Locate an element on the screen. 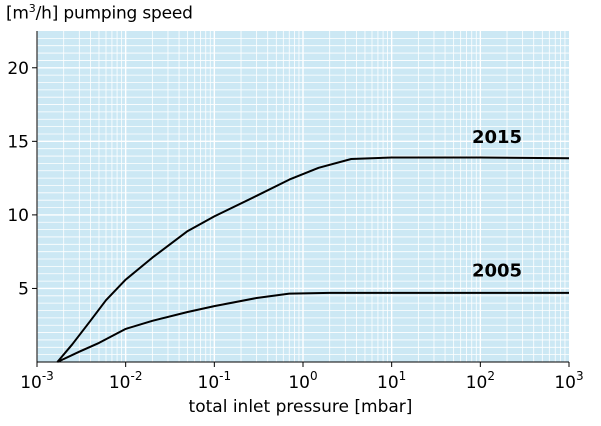 The width and height of the screenshot is (601, 426). x-tick-label: 10⁰ is located at coordinates (302, 381).